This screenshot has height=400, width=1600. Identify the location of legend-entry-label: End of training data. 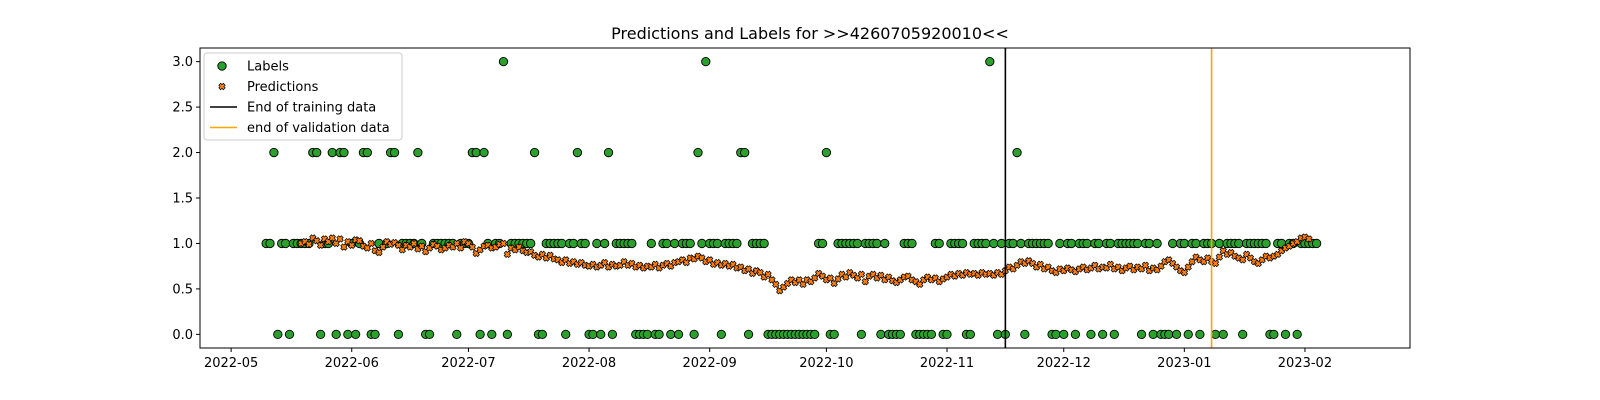
(311, 108).